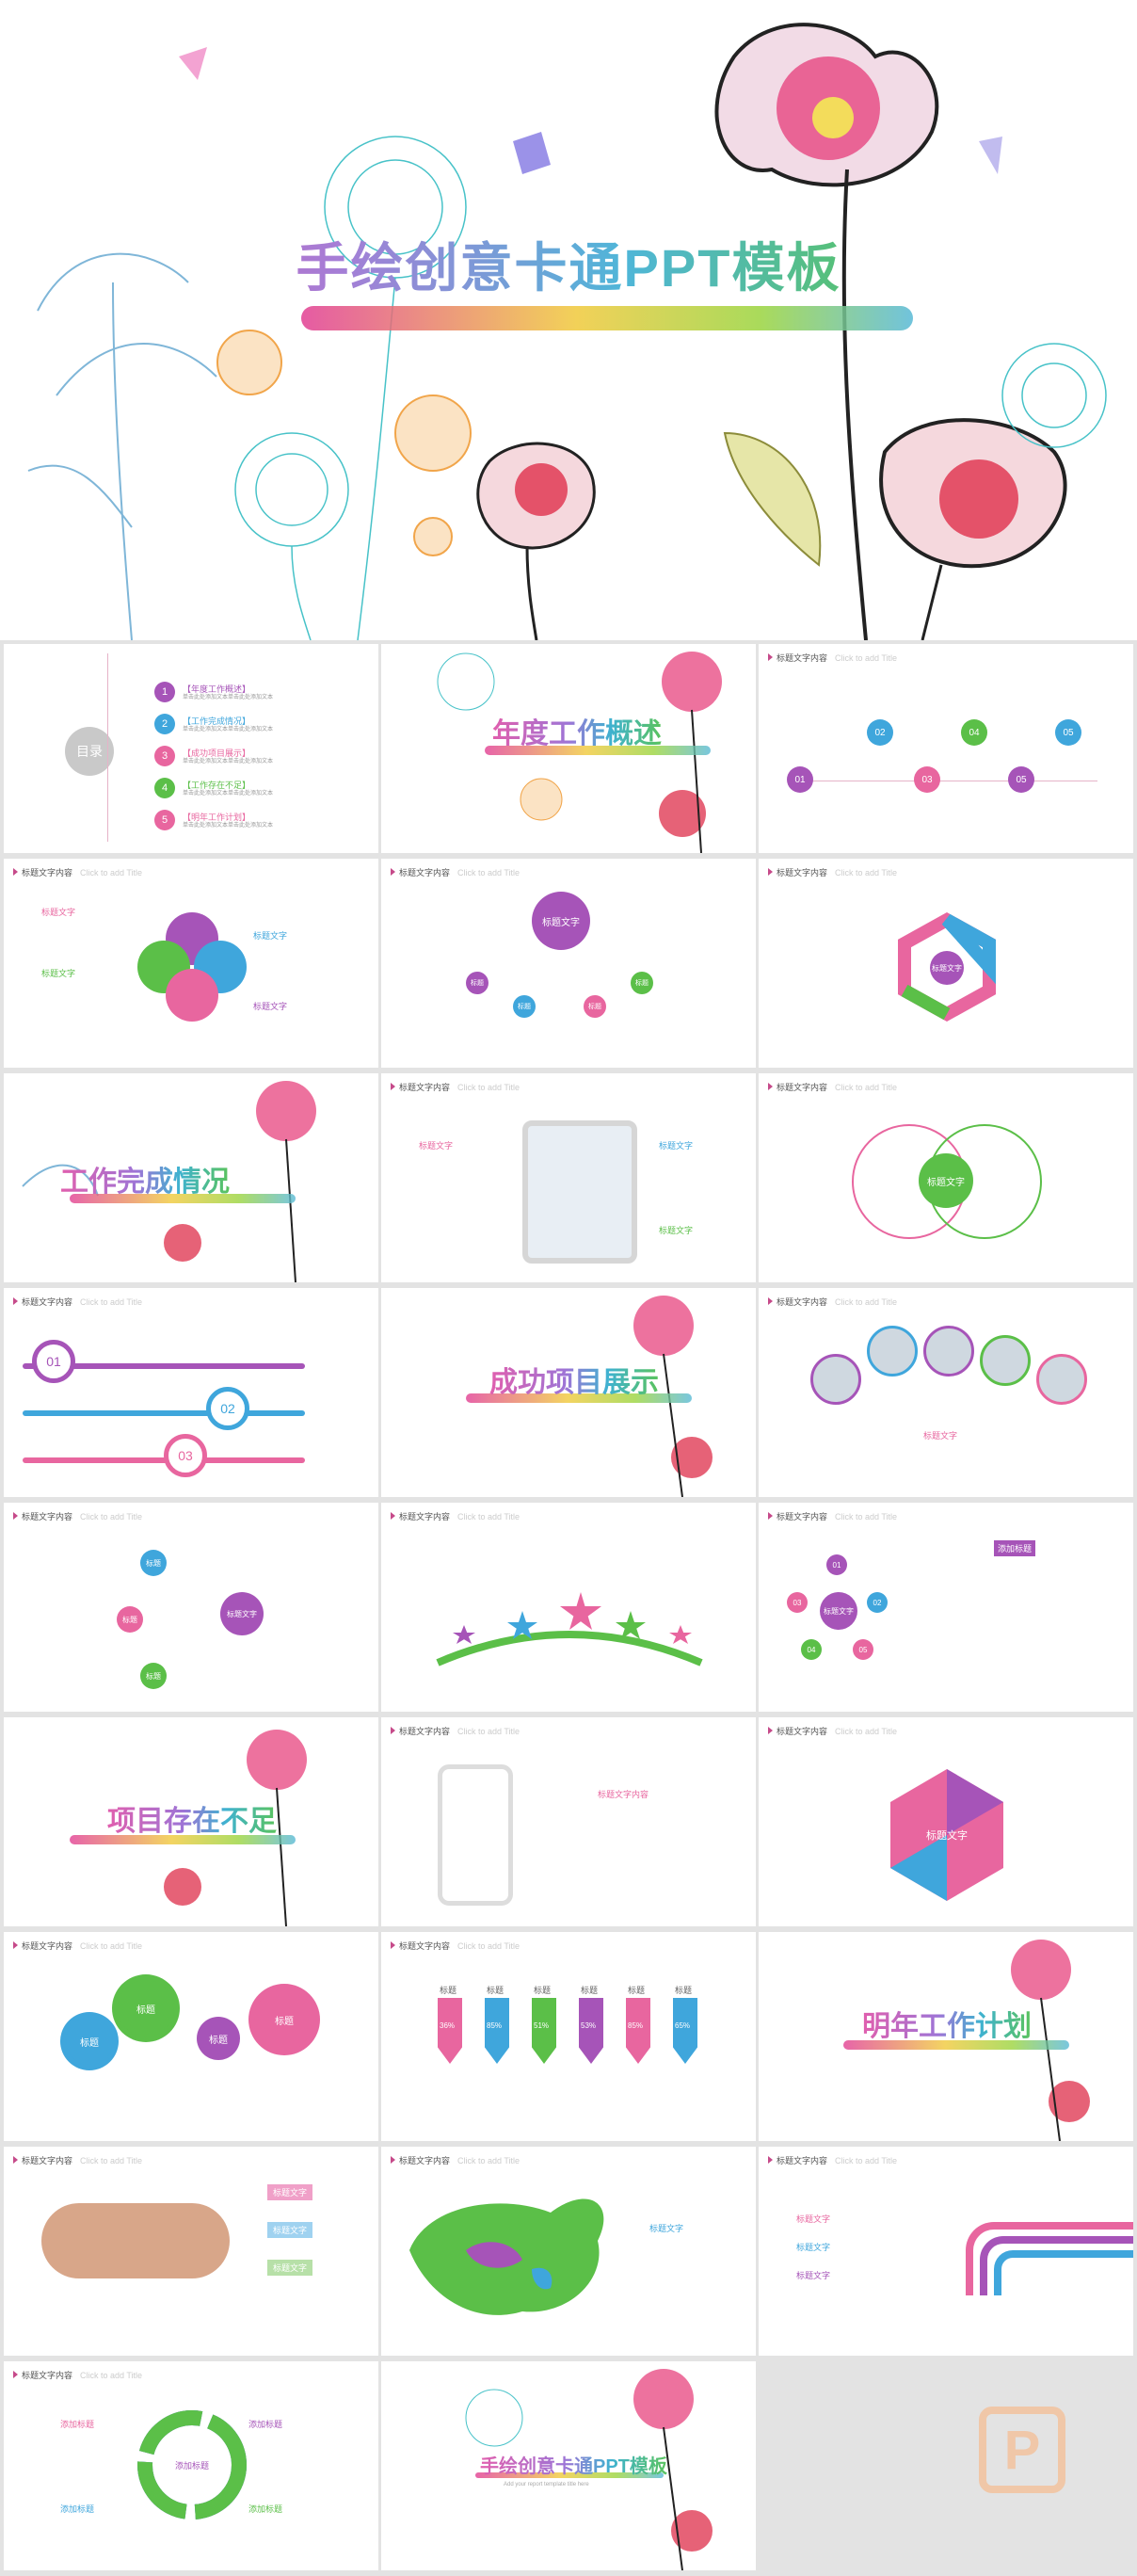  I want to click on label: 添加标题, so click(265, 2509).